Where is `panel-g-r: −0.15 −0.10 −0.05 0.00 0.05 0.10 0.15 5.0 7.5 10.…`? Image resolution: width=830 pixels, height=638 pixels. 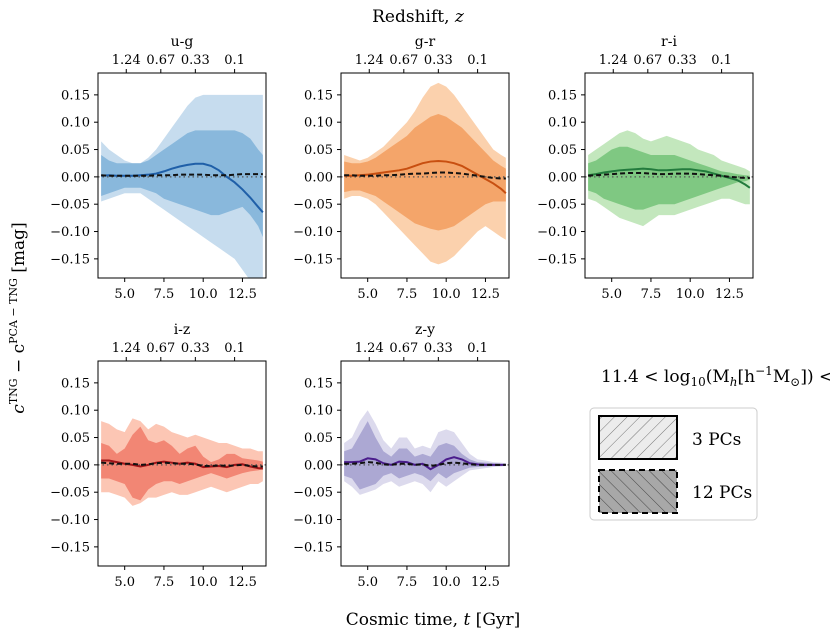 panel-g-r: −0.15 −0.10 −0.05 0.00 0.05 0.10 0.15 5.0 7.5 10.… is located at coordinates (401, 168).